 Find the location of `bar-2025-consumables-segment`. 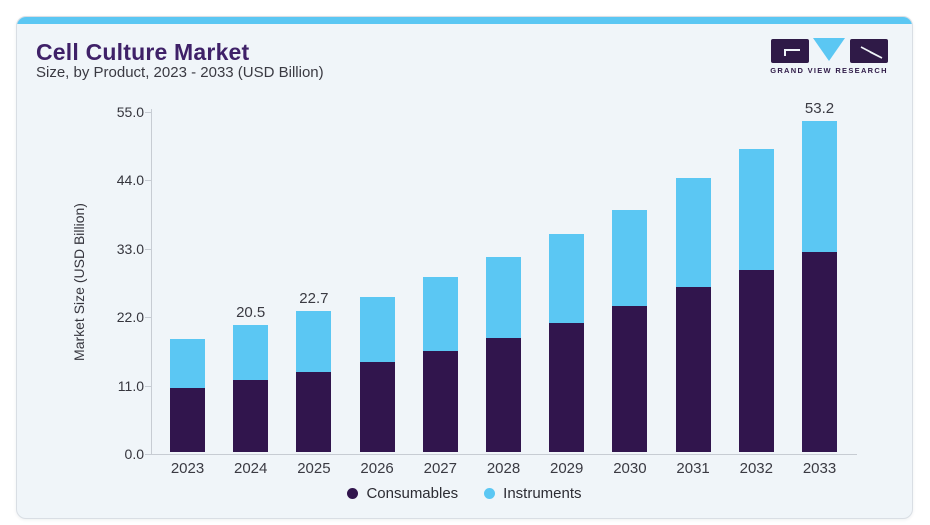

bar-2025-consumables-segment is located at coordinates (314, 411).